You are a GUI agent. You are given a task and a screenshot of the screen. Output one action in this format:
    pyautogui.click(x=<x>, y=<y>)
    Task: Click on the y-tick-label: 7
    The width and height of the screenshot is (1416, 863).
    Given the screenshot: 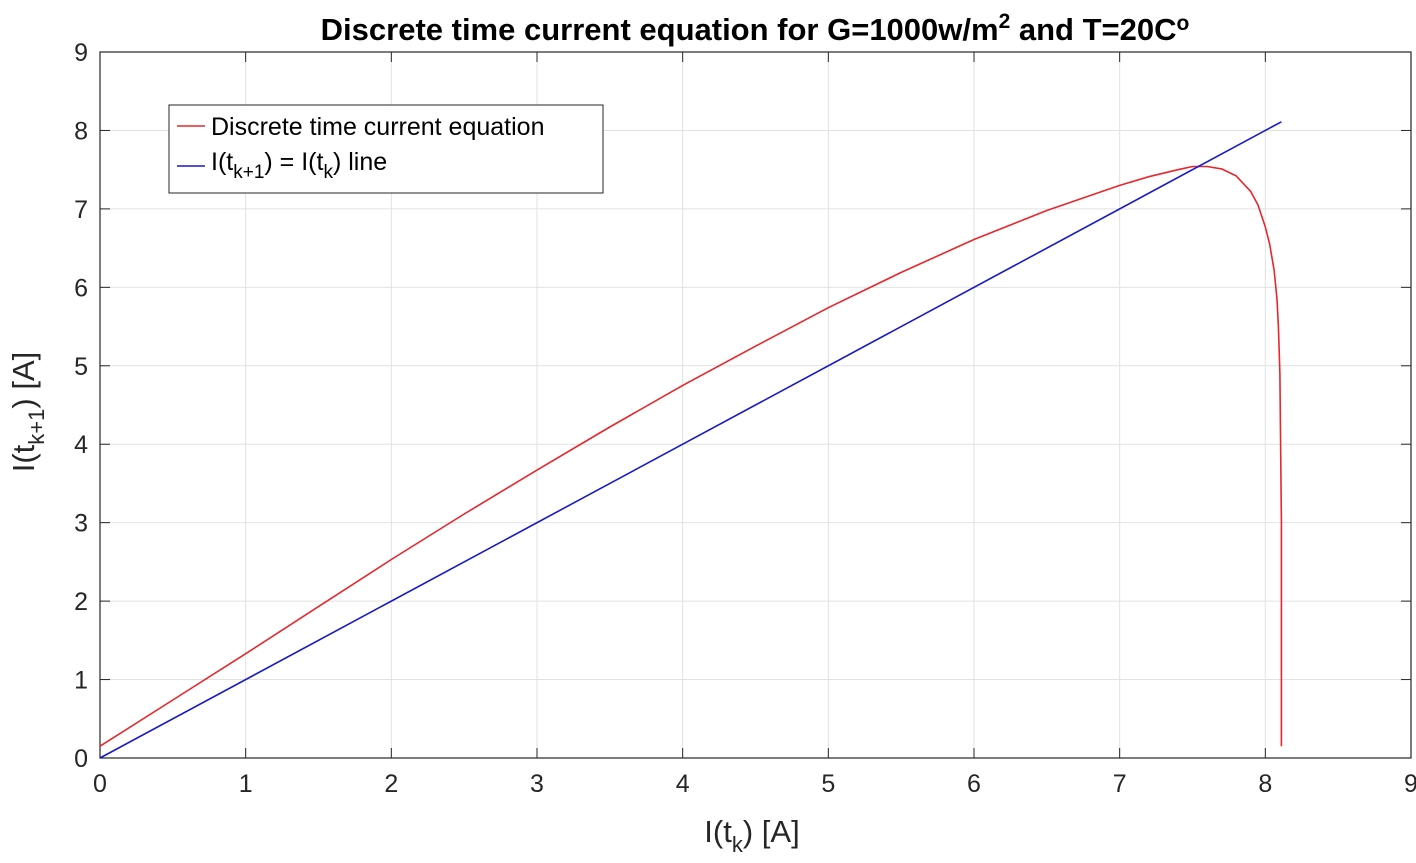 What is the action you would take?
    pyautogui.click(x=81, y=210)
    